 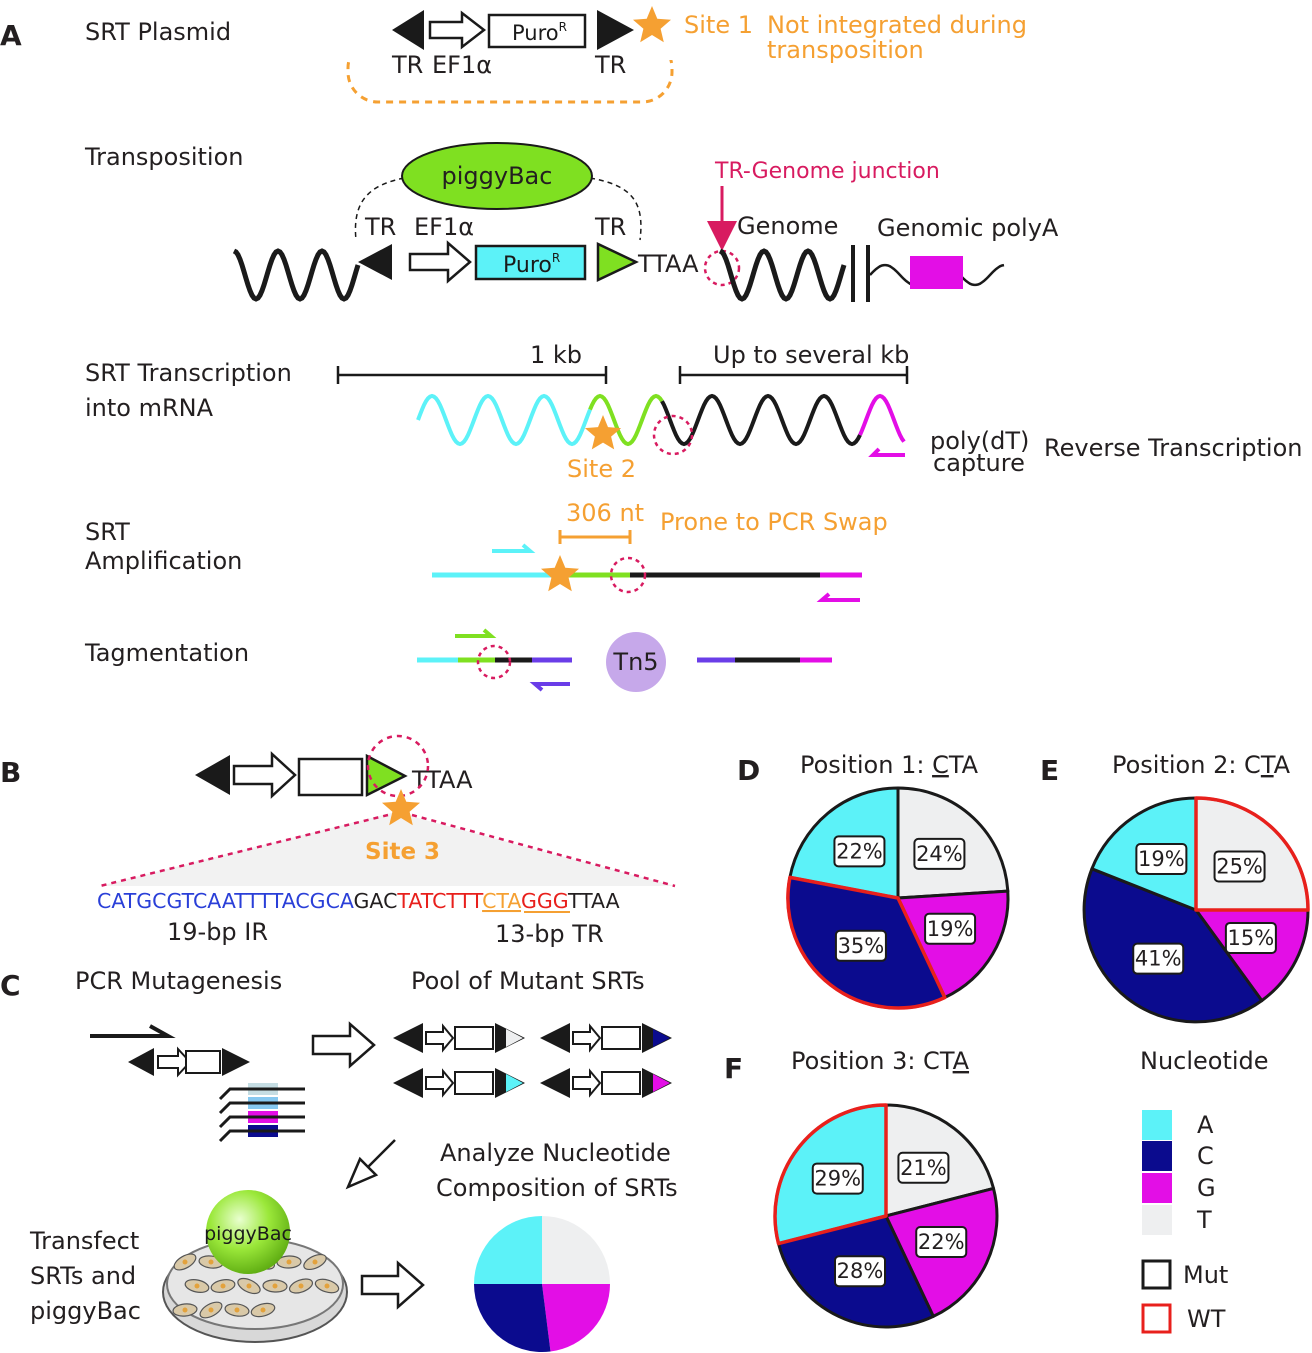 I want to click on pie-chart-f: 21% 22% 28% 29%, so click(x=886, y=1216).